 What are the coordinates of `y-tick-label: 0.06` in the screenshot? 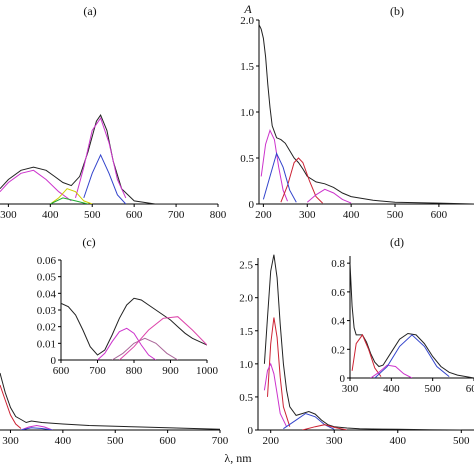 It's located at (47, 261).